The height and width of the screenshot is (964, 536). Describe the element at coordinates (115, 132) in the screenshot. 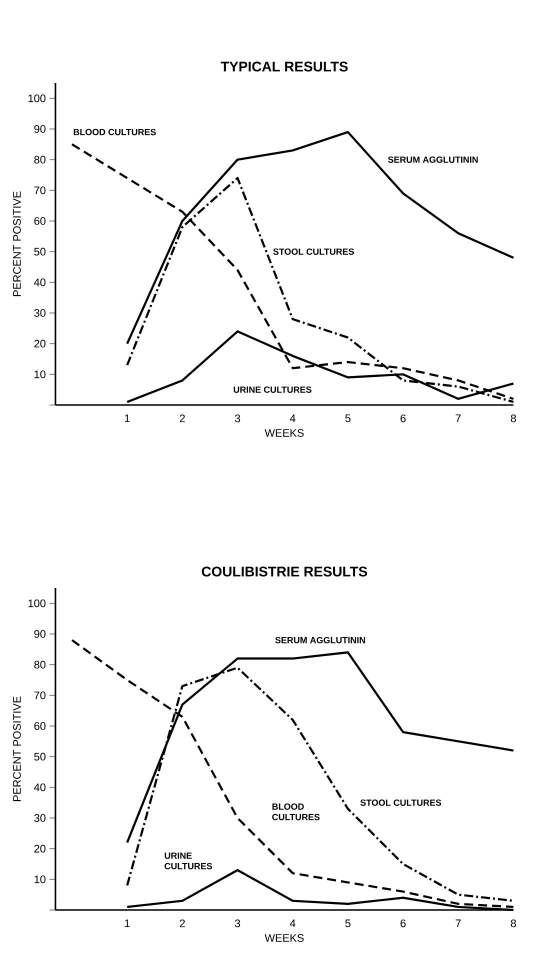

I see `series-label: BLOOD CULTURES` at that location.